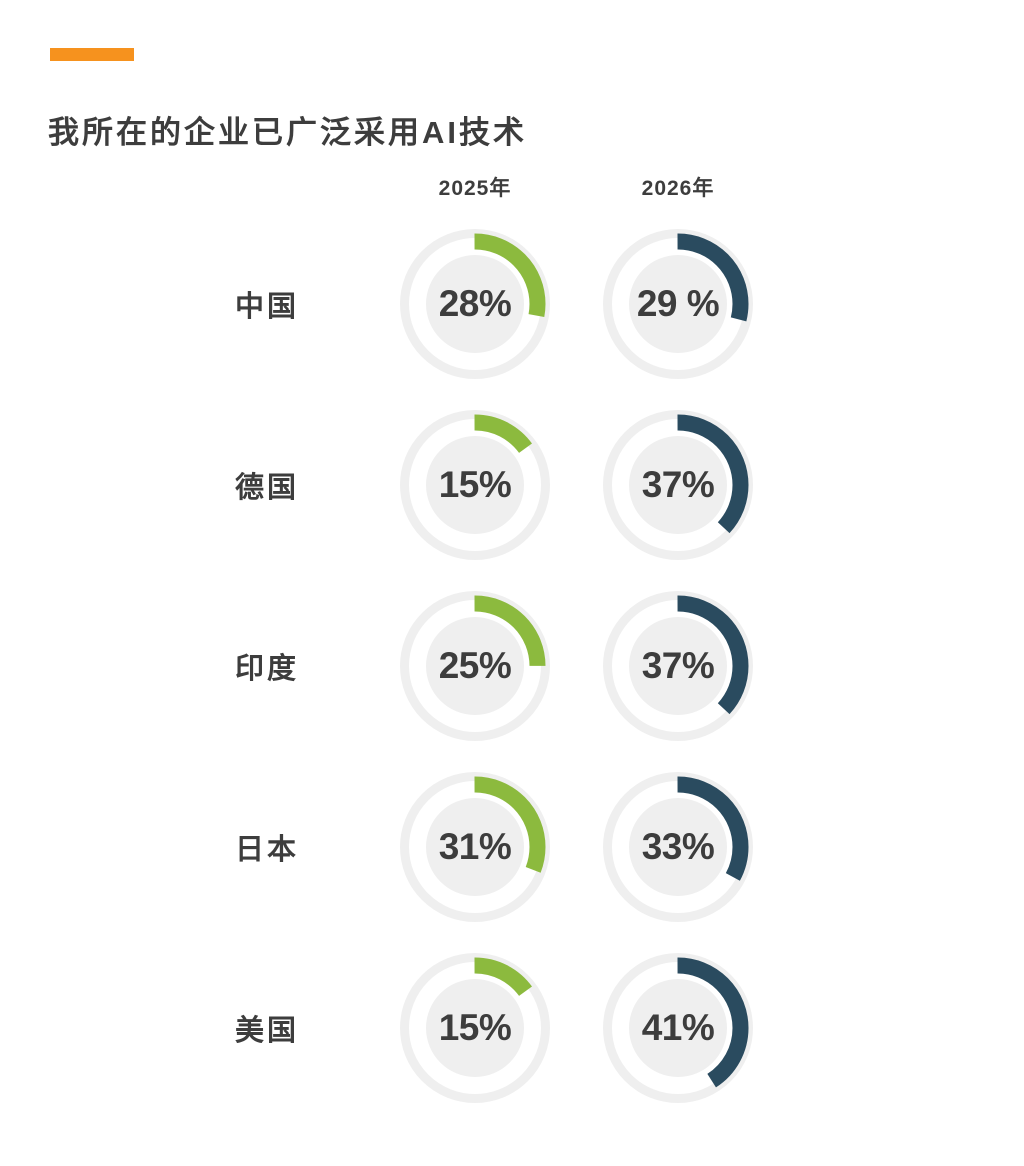 This screenshot has height=1166, width=1024. Describe the element at coordinates (267, 307) in the screenshot. I see `country-label: 中国` at that location.